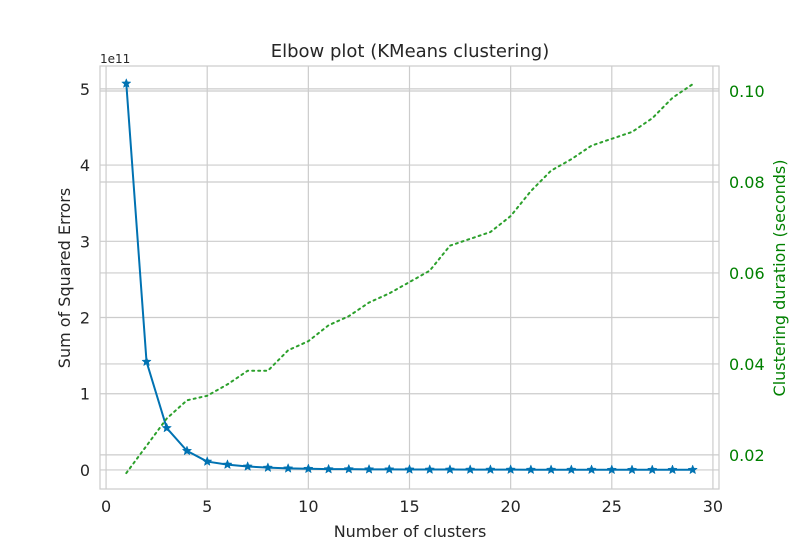 The image size is (800, 550). What do you see at coordinates (510, 506) in the screenshot?
I see `x-tick-label: 20` at bounding box center [510, 506].